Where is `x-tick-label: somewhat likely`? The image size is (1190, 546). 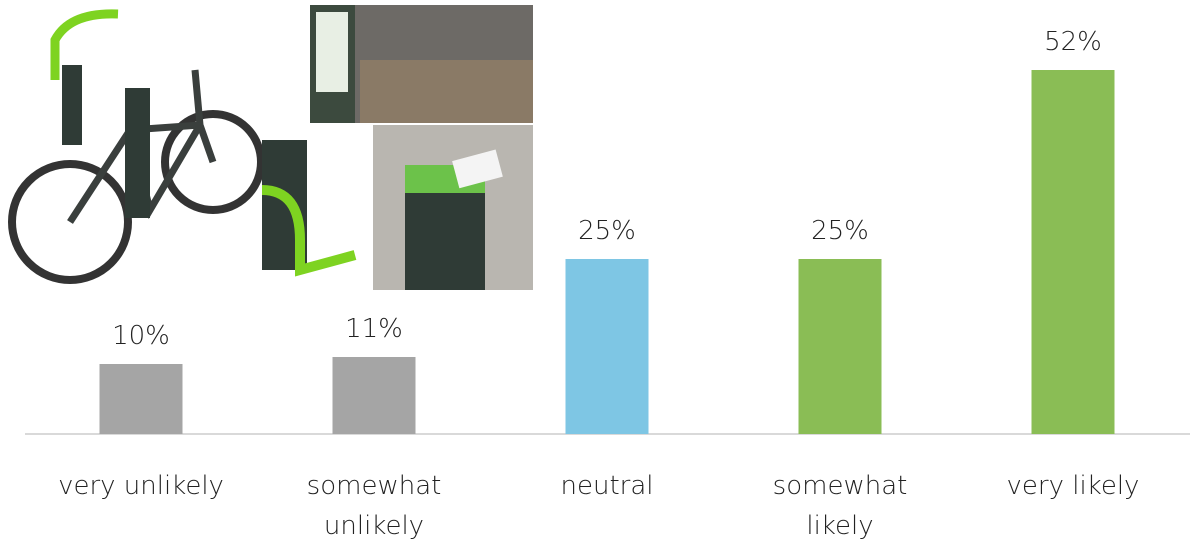
x-tick-label: somewhat likely is located at coordinates (840, 506).